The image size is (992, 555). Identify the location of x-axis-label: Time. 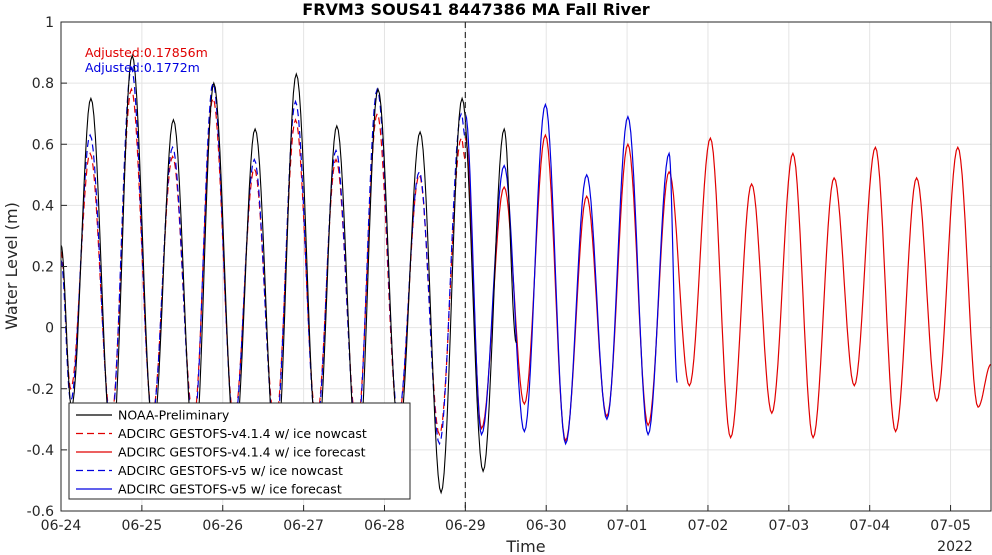
(525, 546).